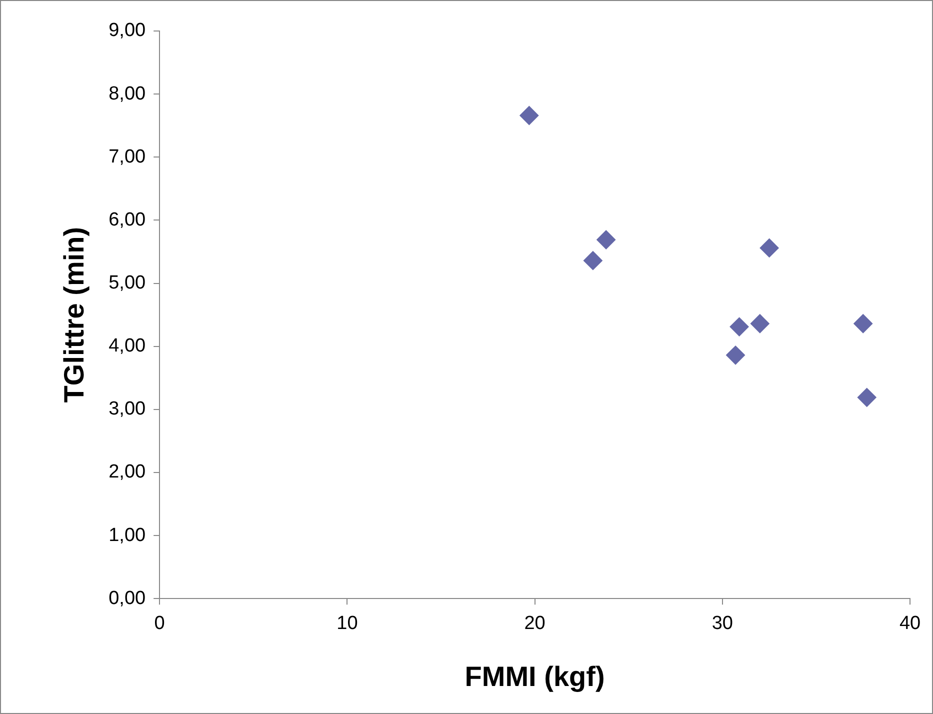 This screenshot has height=714, width=933. I want to click on x-tick-label: 30, so click(722, 623).